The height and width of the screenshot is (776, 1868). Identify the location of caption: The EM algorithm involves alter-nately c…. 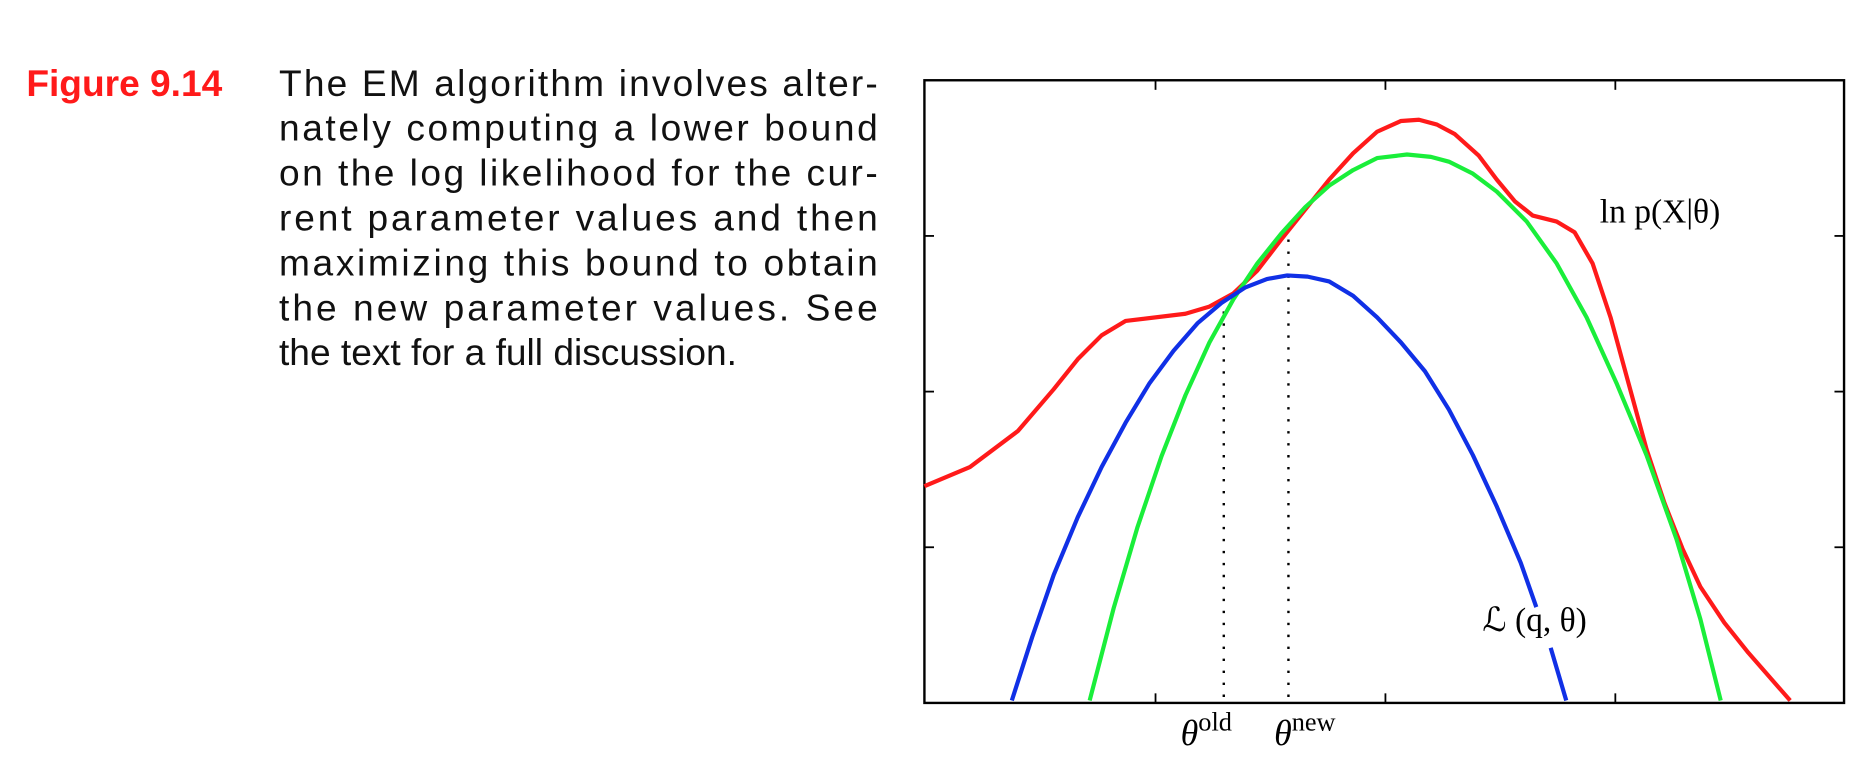
(578, 217).